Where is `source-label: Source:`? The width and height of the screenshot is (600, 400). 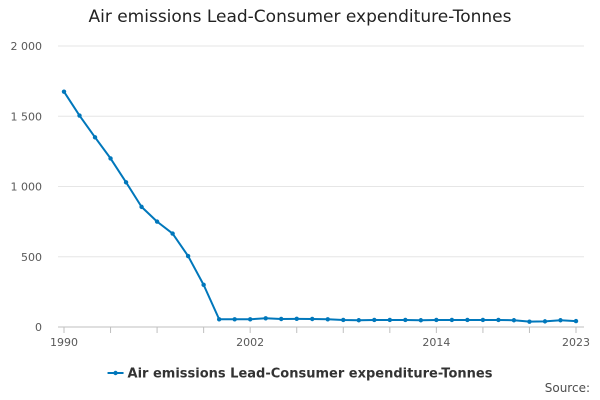
source-label: Source: is located at coordinates (567, 388).